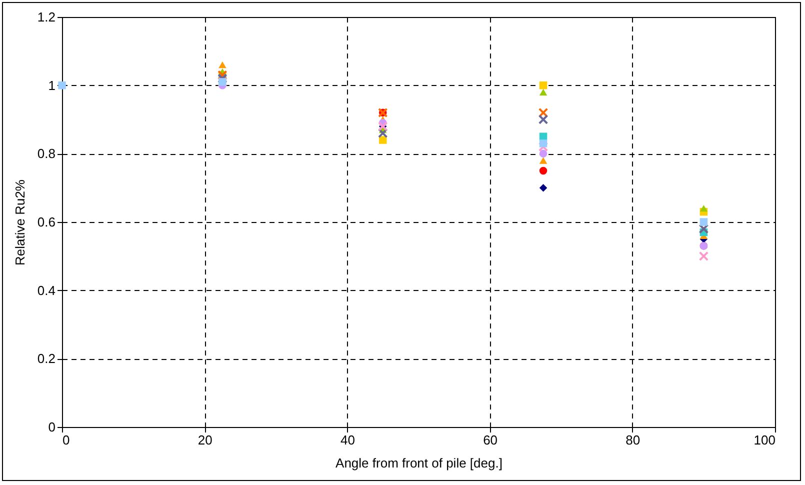  I want to click on y-tick-label: 0, so click(52, 427).